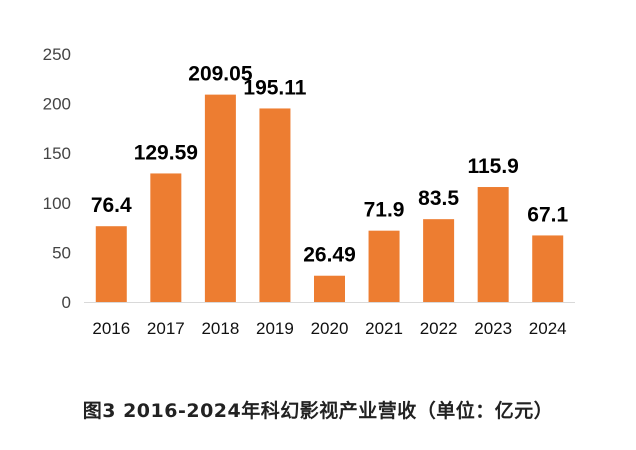  I want to click on x-tick-label-2018: 2018, so click(220, 328).